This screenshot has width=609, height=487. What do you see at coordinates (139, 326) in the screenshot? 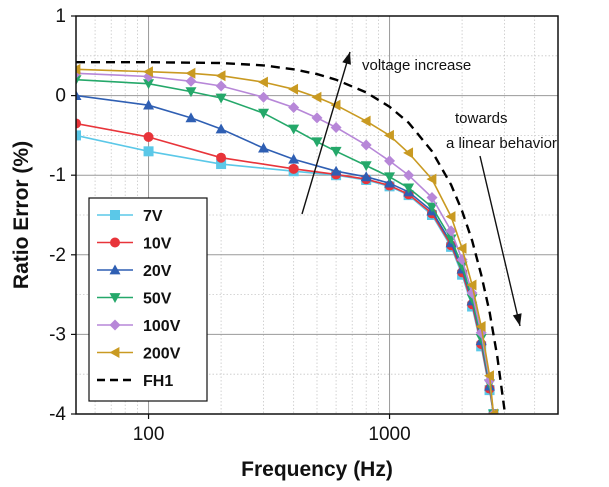
I see `legend-item-100v: 100V` at bounding box center [139, 326].